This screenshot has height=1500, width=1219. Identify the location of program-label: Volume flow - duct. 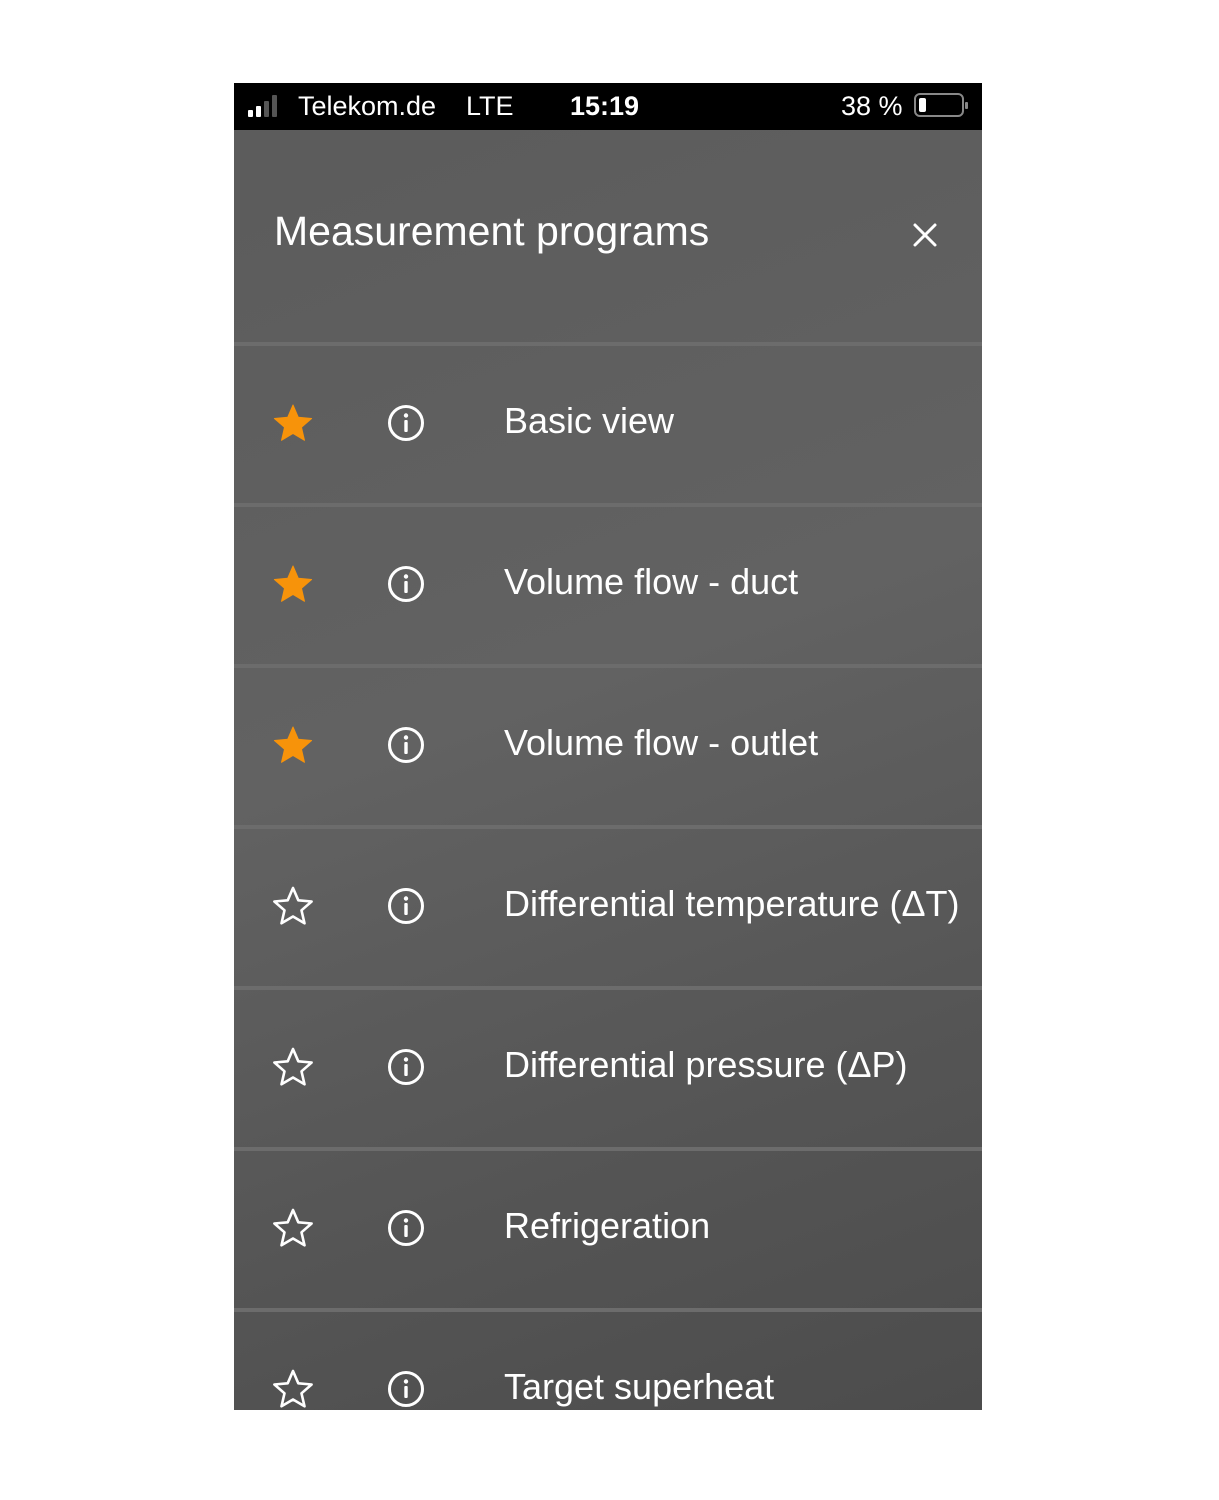
(651, 581).